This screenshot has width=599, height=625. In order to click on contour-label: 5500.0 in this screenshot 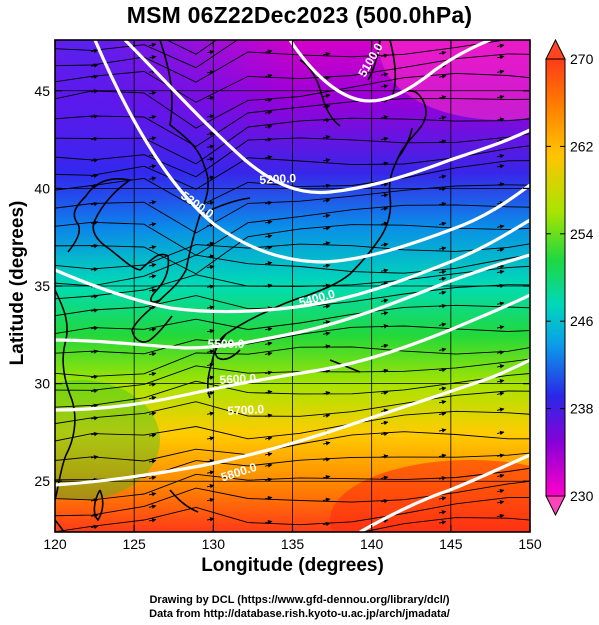, I will do `click(226, 344)`.